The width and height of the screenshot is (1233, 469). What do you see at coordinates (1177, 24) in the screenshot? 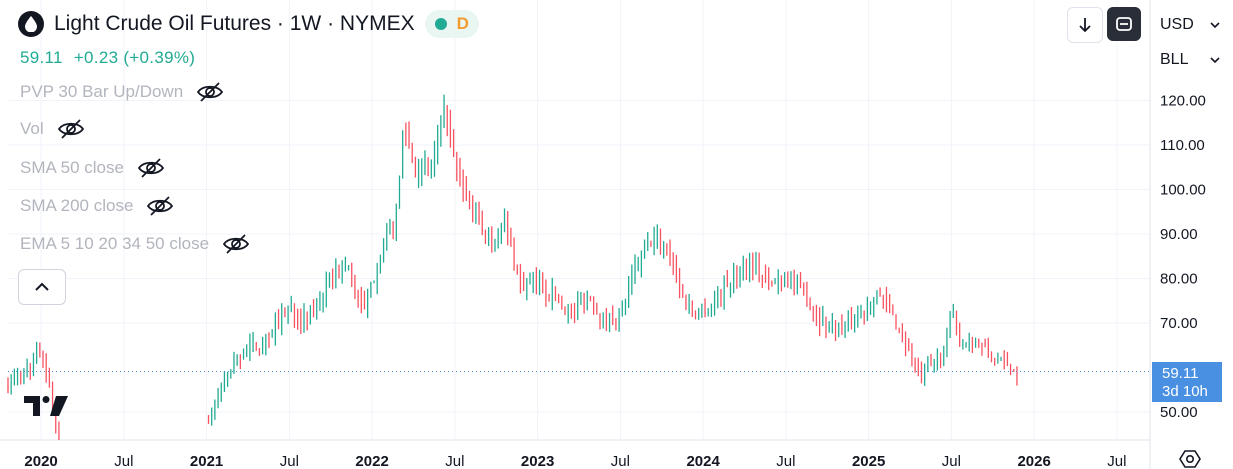
I see `currency-value: USD` at bounding box center [1177, 24].